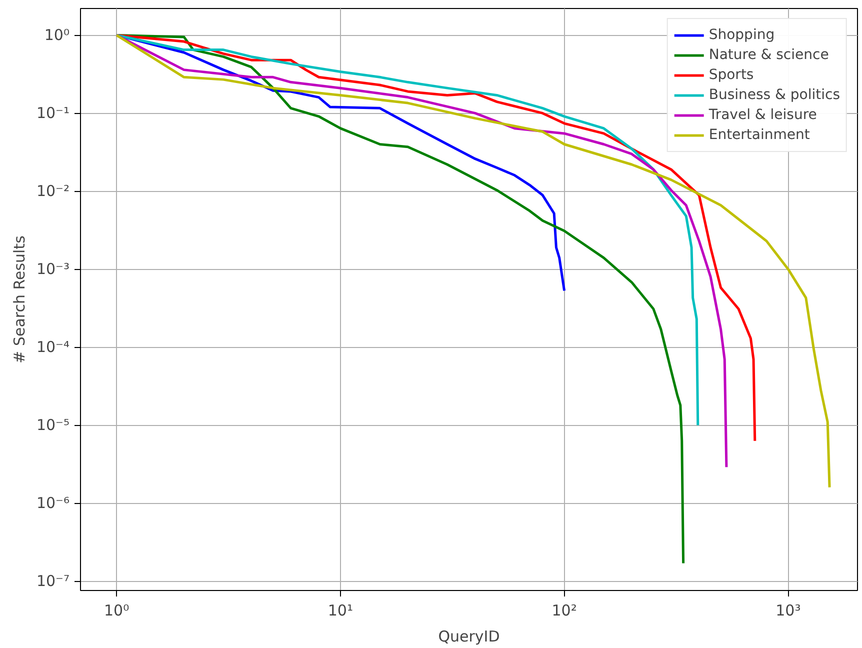  Describe the element at coordinates (741, 35) in the screenshot. I see `legend-label: Shopping` at that location.